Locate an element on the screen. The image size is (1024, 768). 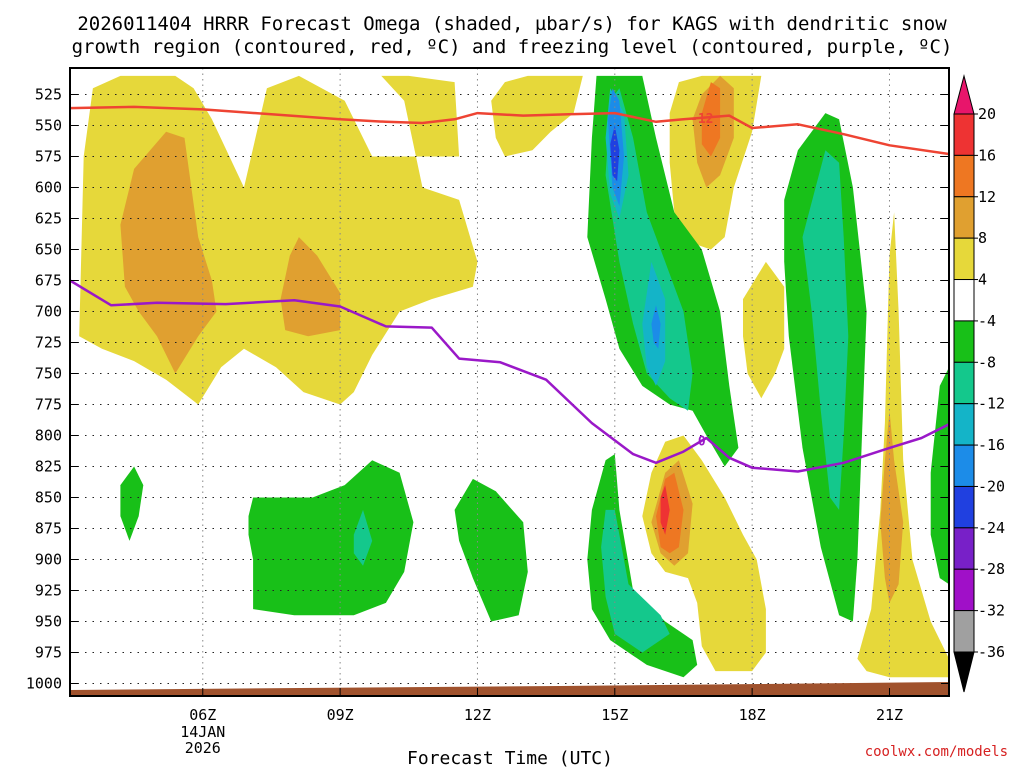
y-tick-label: 675 is located at coordinates (48, 281).